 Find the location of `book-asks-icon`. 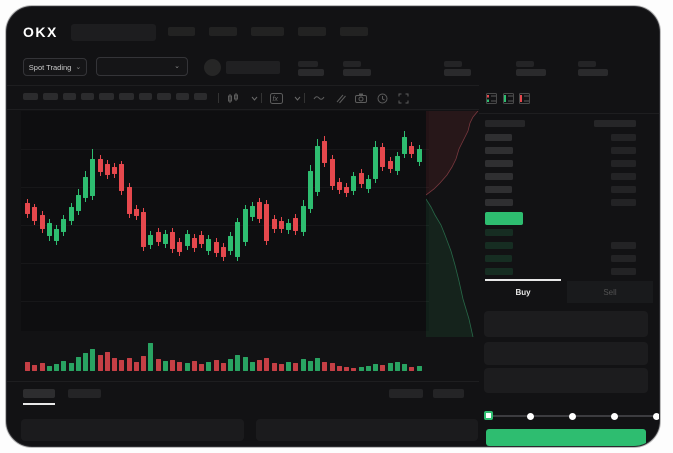

book-asks-icon is located at coordinates (524, 98).